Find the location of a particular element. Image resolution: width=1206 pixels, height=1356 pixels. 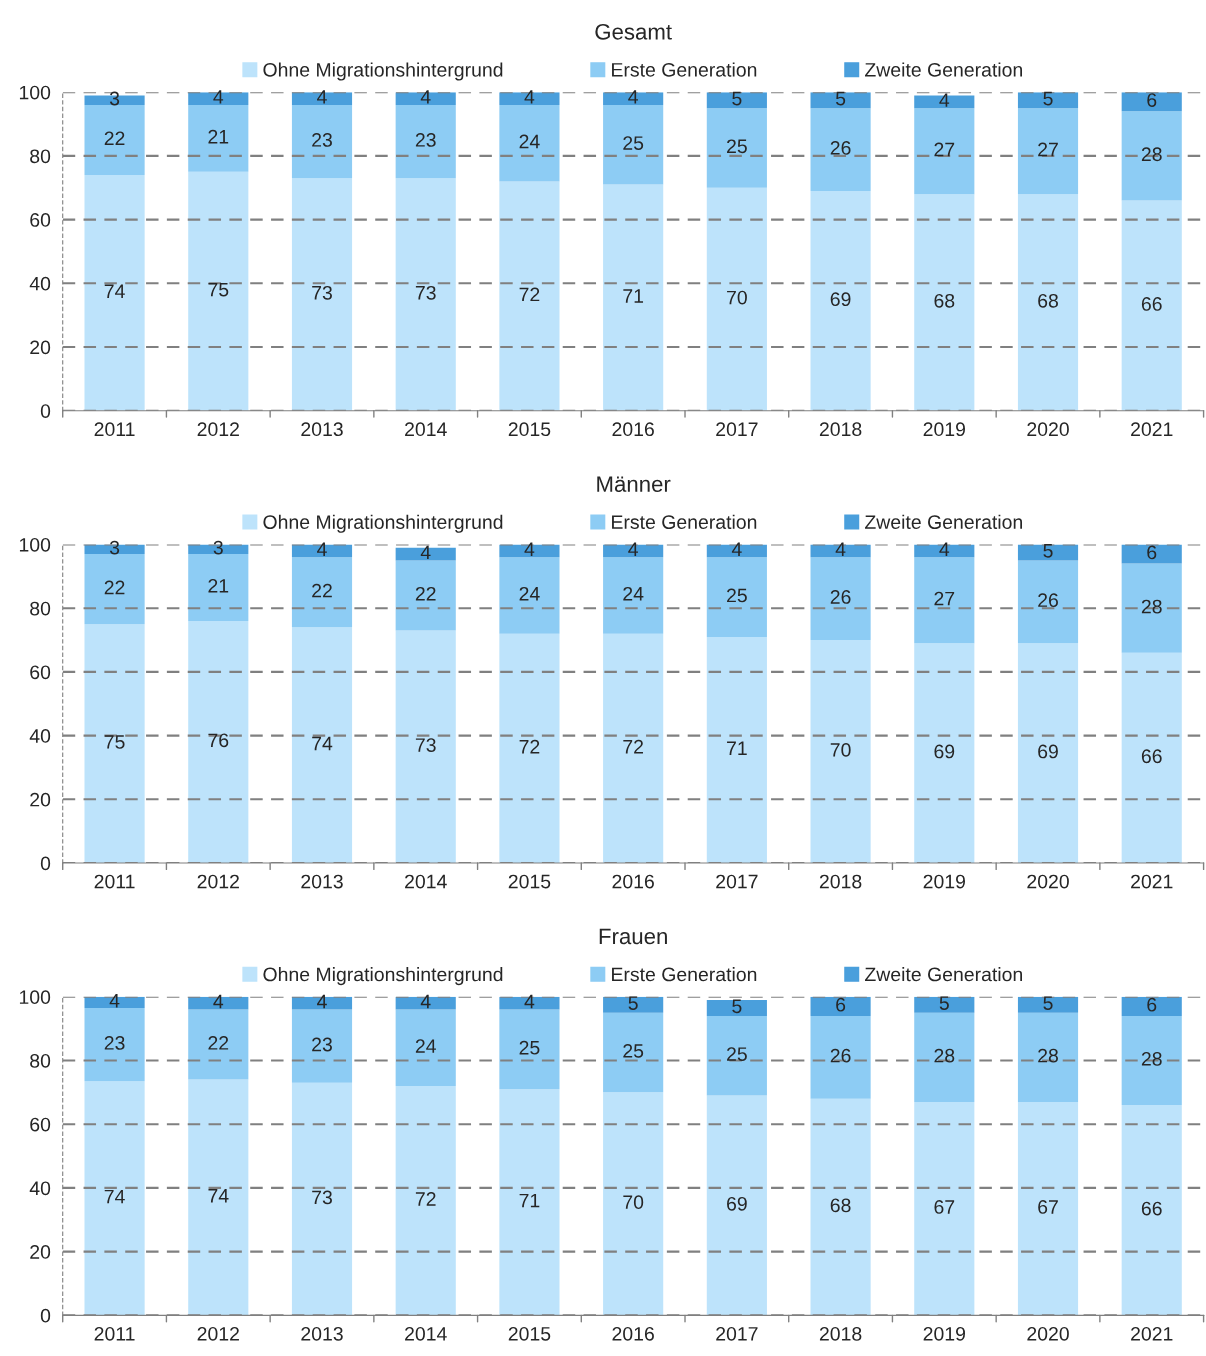

data-label: 21 is located at coordinates (218, 585).